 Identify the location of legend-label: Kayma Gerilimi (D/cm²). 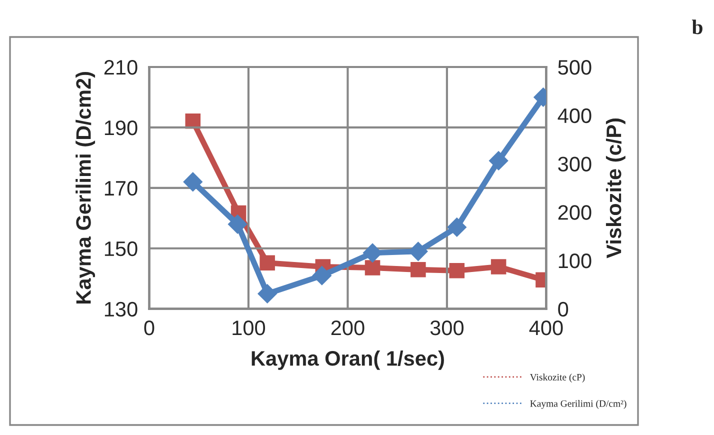
(578, 404).